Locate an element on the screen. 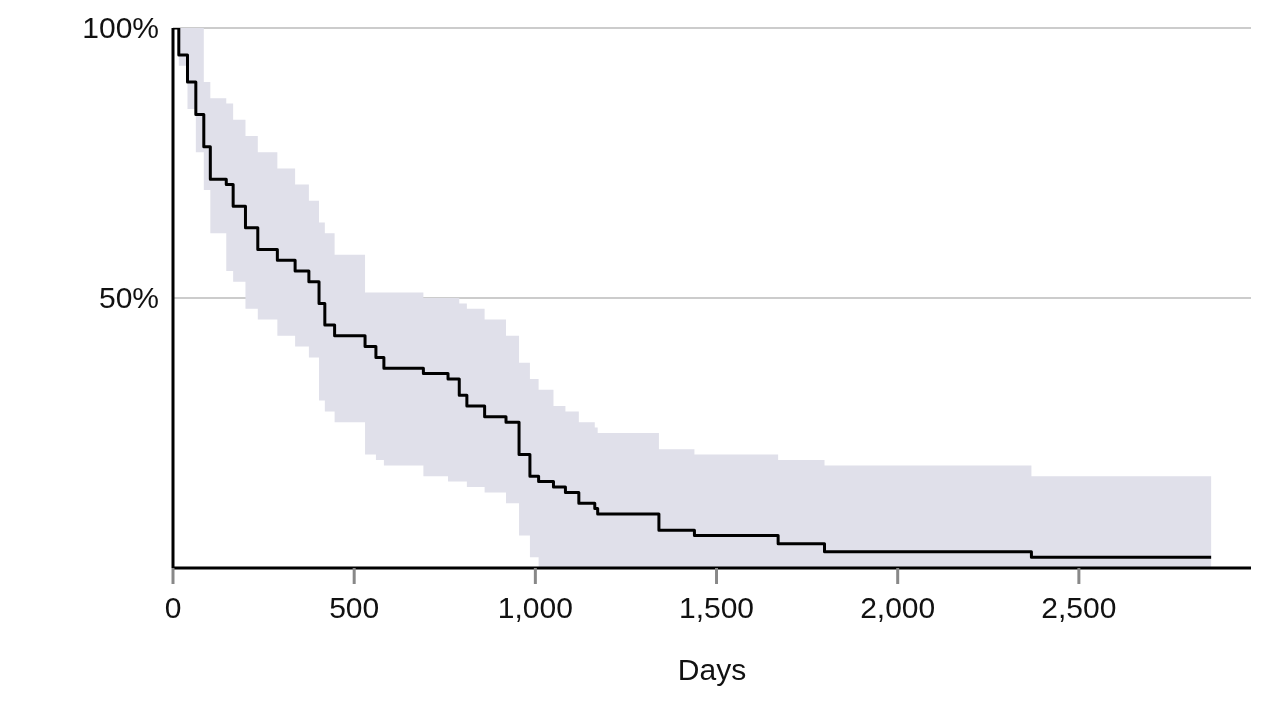 This screenshot has height=714, width=1263. x-tick-label: 2,000 is located at coordinates (898, 607).